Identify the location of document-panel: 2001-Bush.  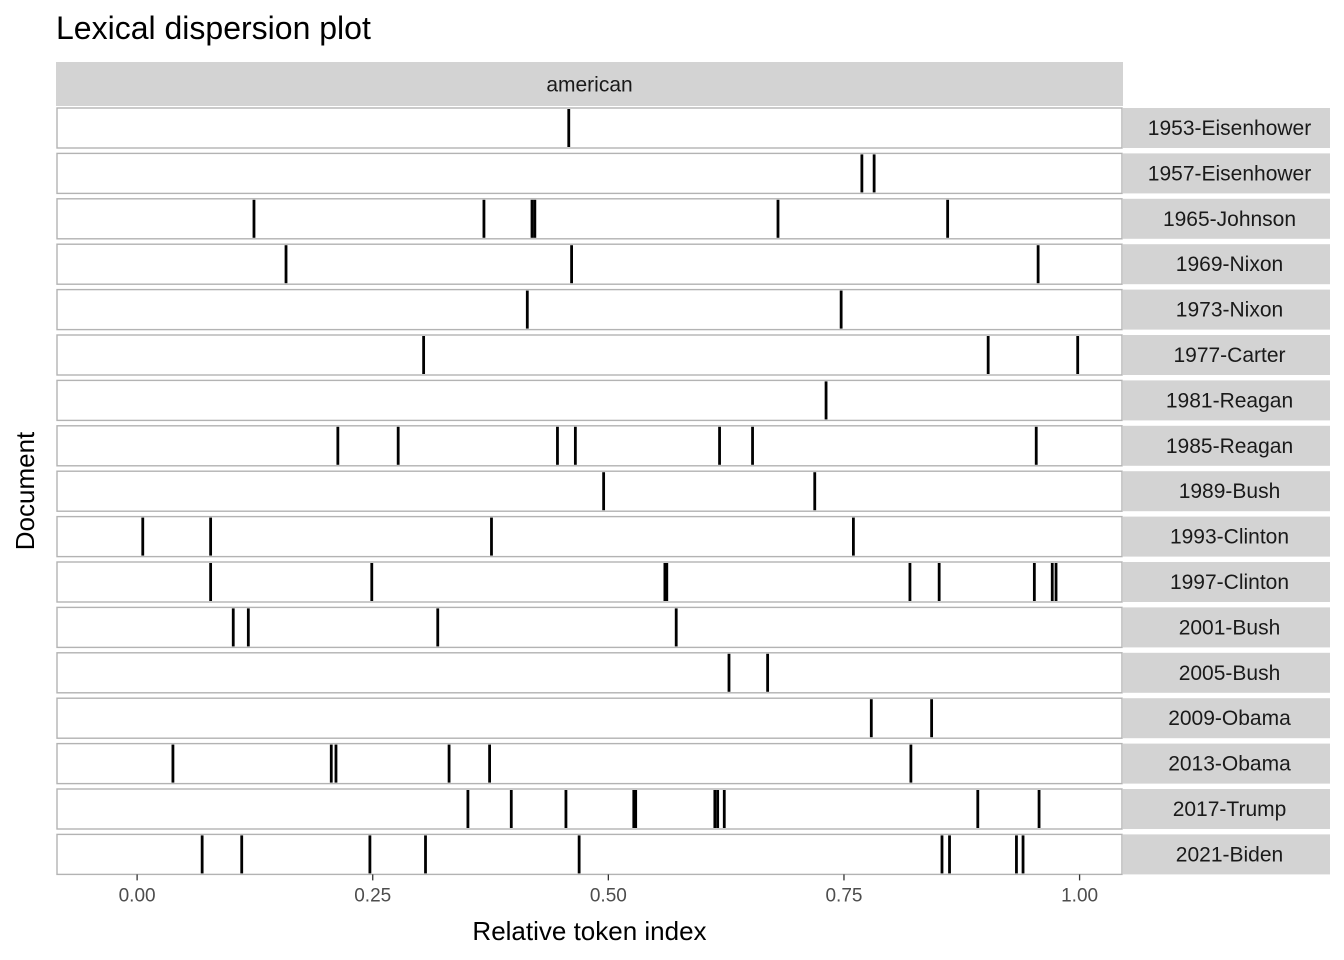
(693, 627).